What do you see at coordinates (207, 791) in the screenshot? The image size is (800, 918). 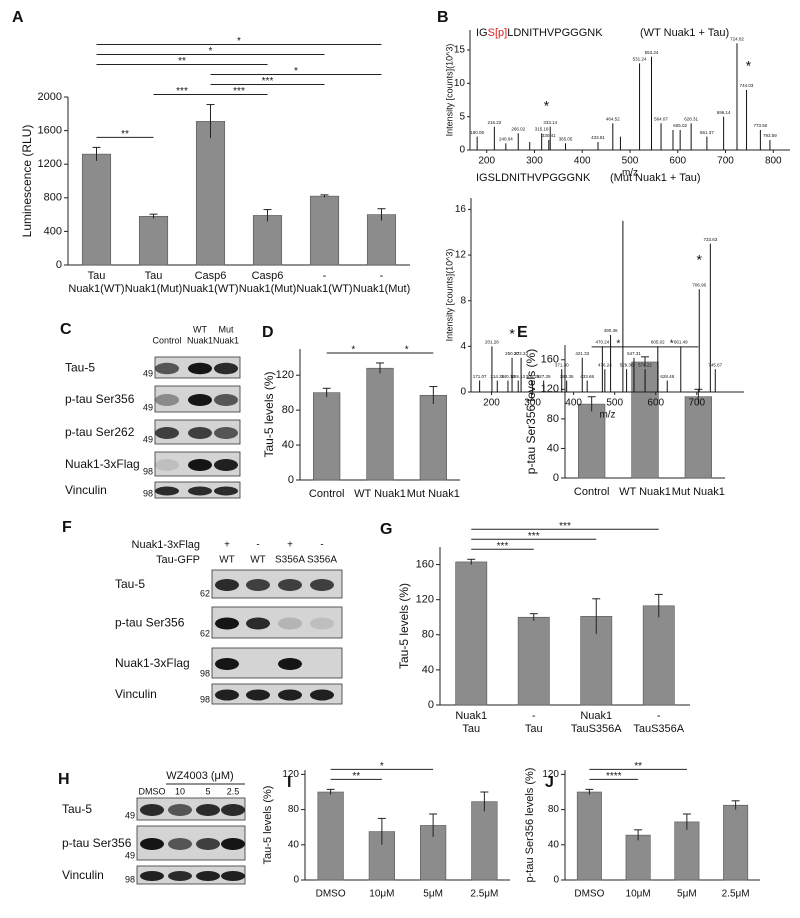 I see `lane-label: 5` at bounding box center [207, 791].